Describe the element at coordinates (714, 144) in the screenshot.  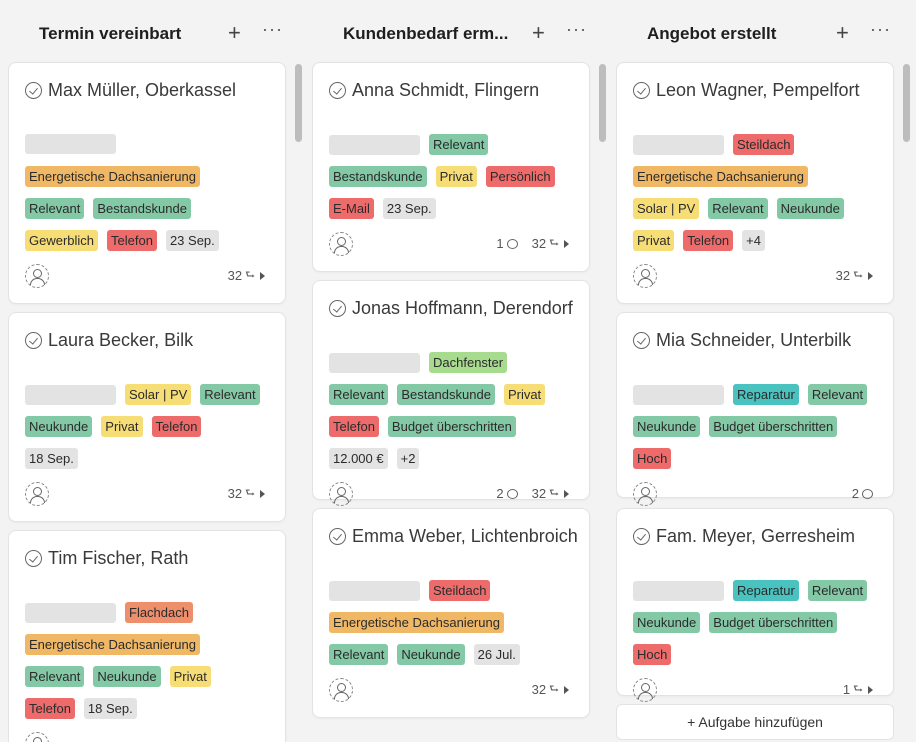
I see `tag-row: Steildach` at that location.